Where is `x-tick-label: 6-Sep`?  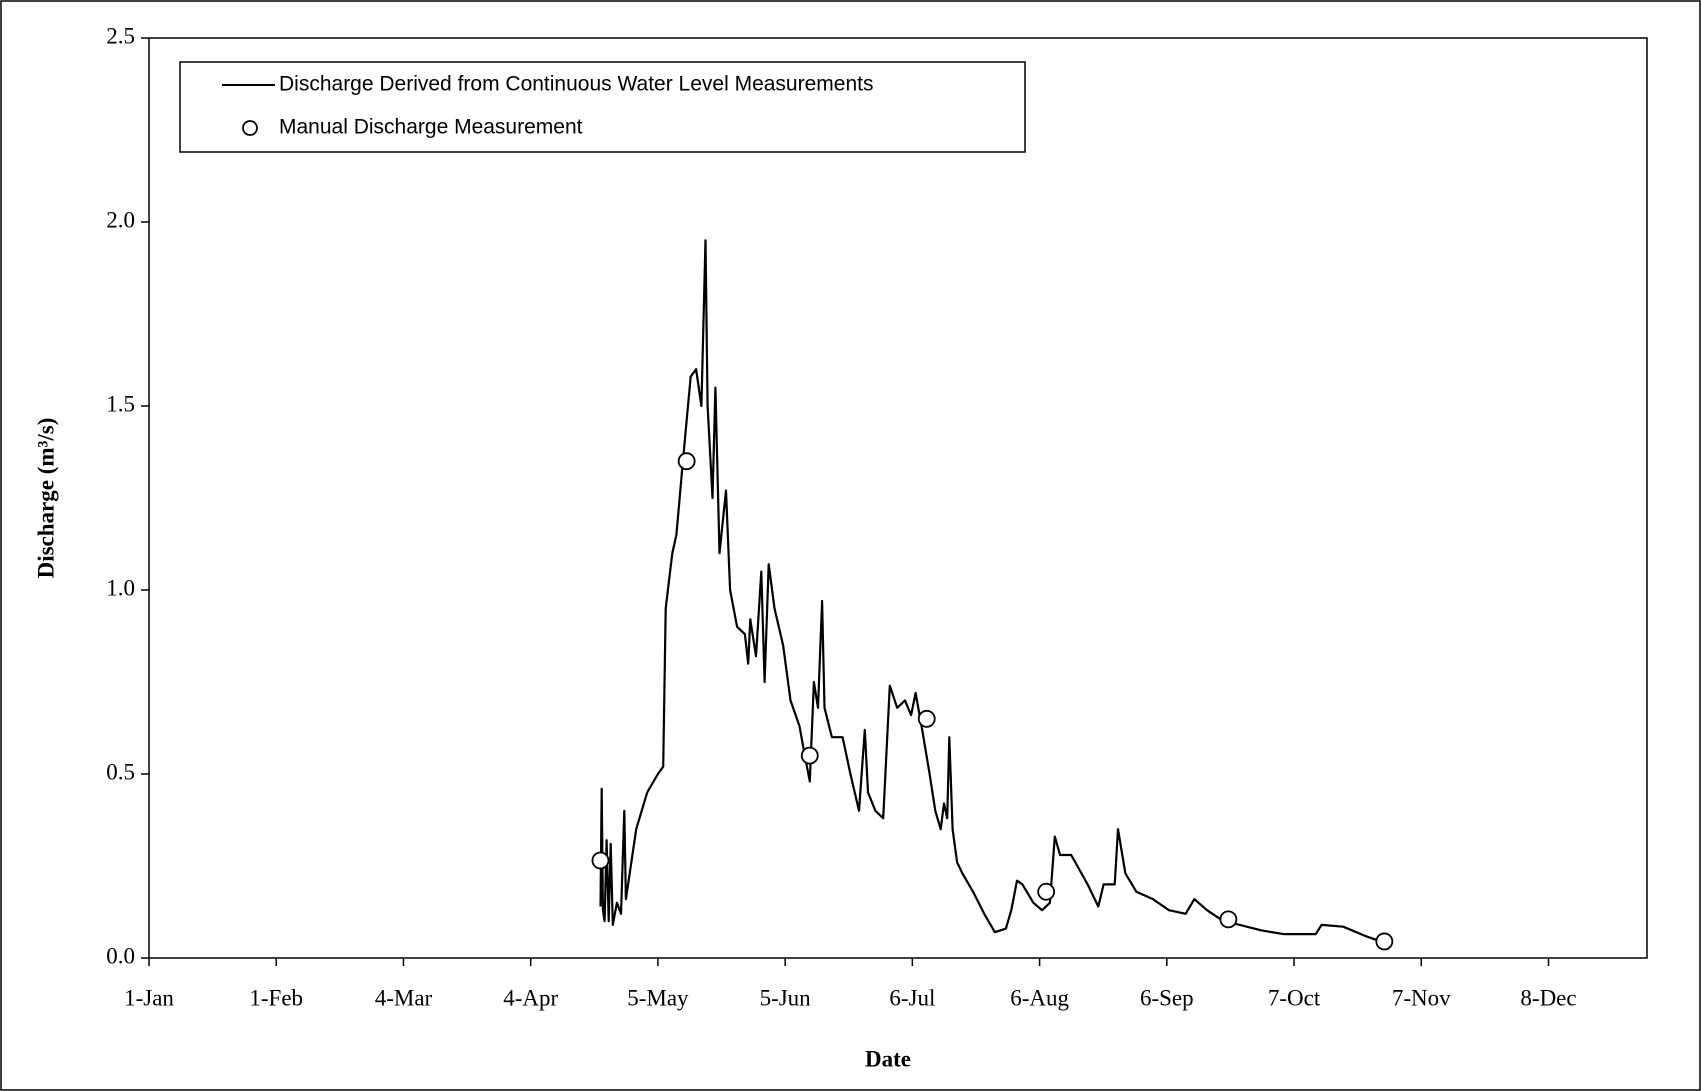 x-tick-label: 6-Sep is located at coordinates (1167, 997).